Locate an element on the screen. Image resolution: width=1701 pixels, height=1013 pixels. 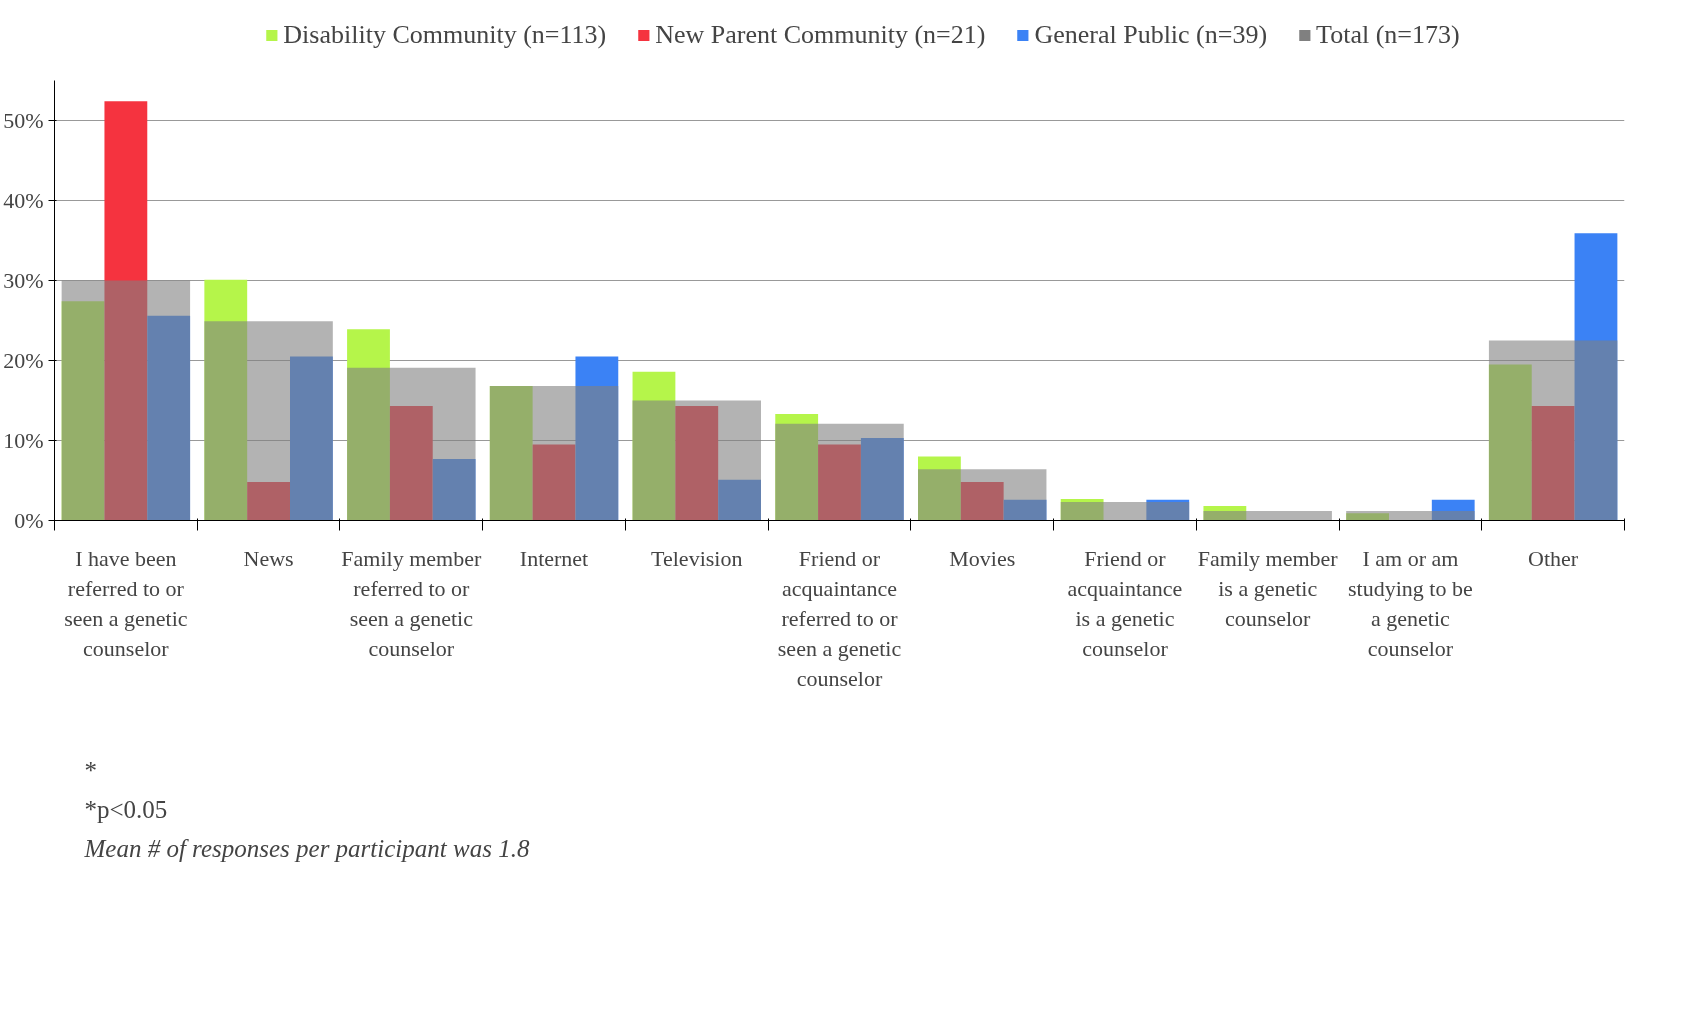
x-tick-label: I am or am studying to be a genetic counselor is located at coordinates (1410, 603).